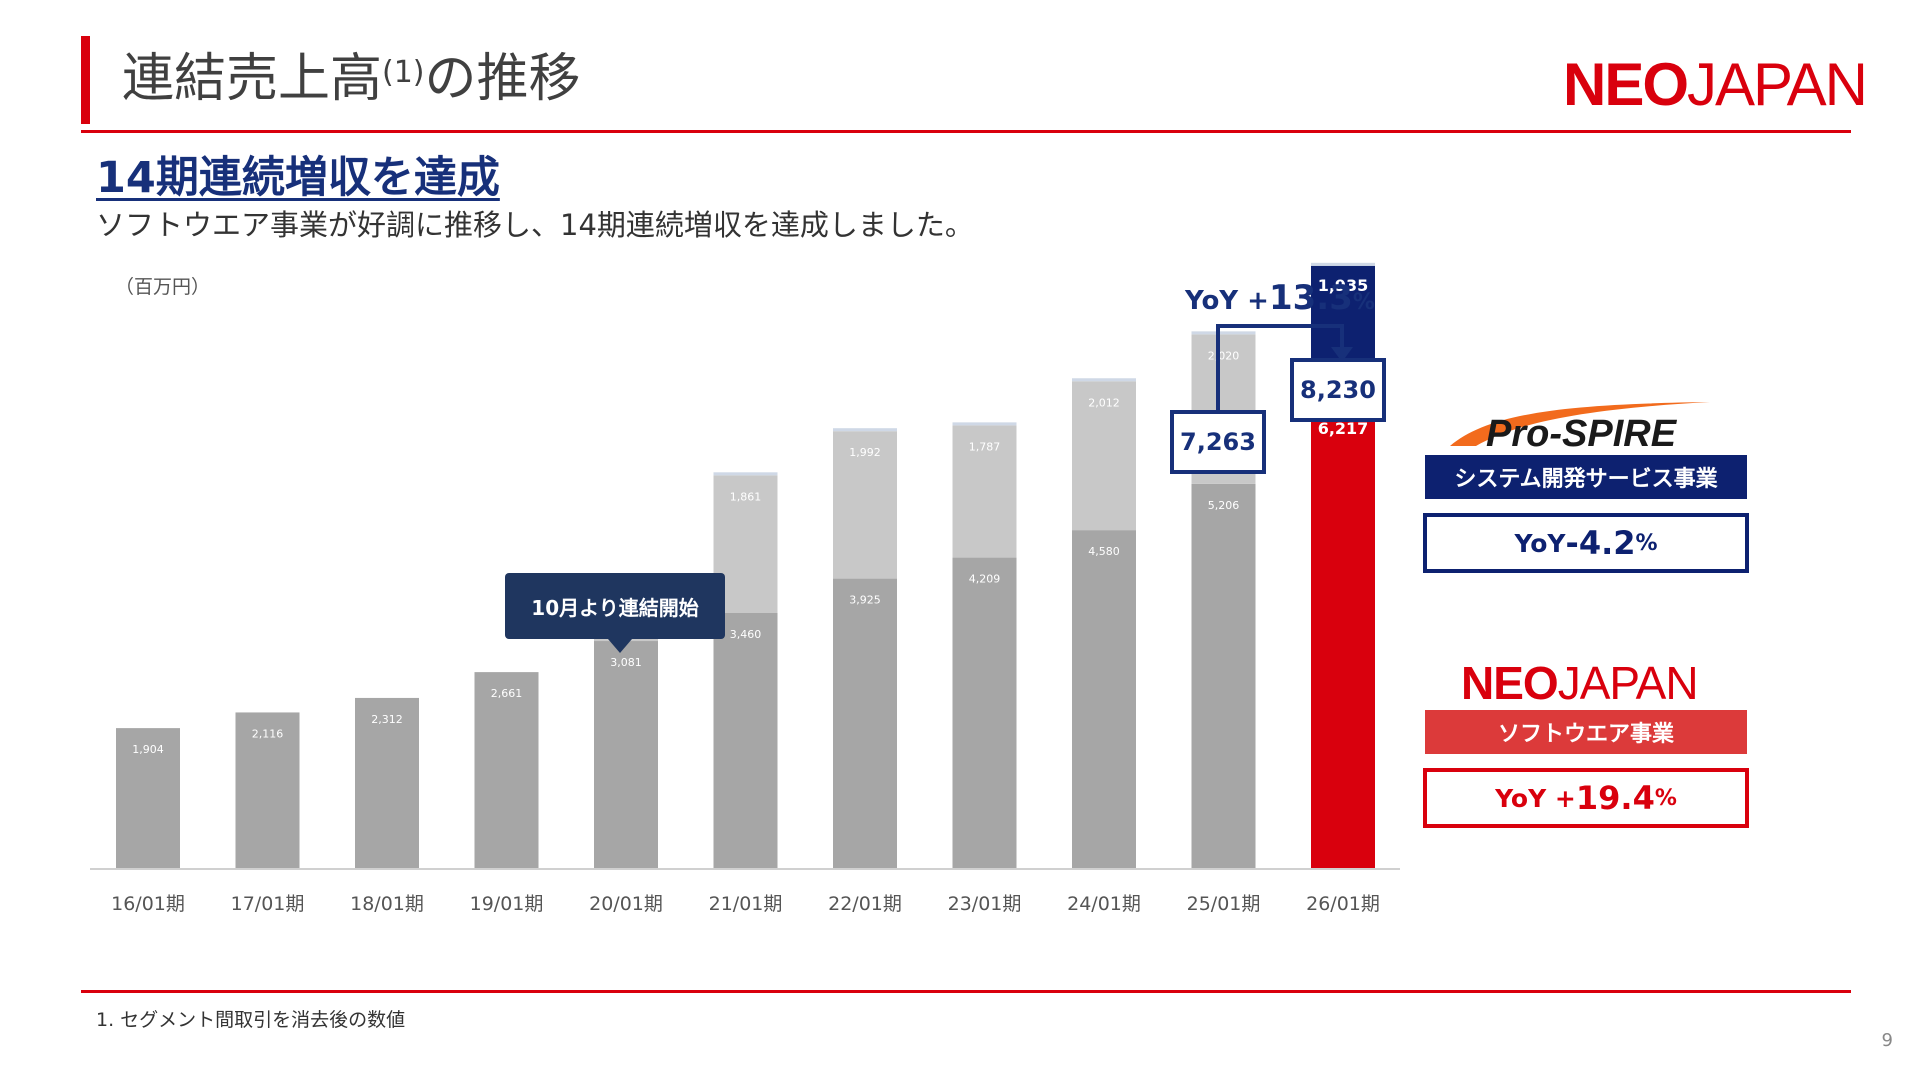  I want to click on label-software-7: 4,209, so click(985, 579).